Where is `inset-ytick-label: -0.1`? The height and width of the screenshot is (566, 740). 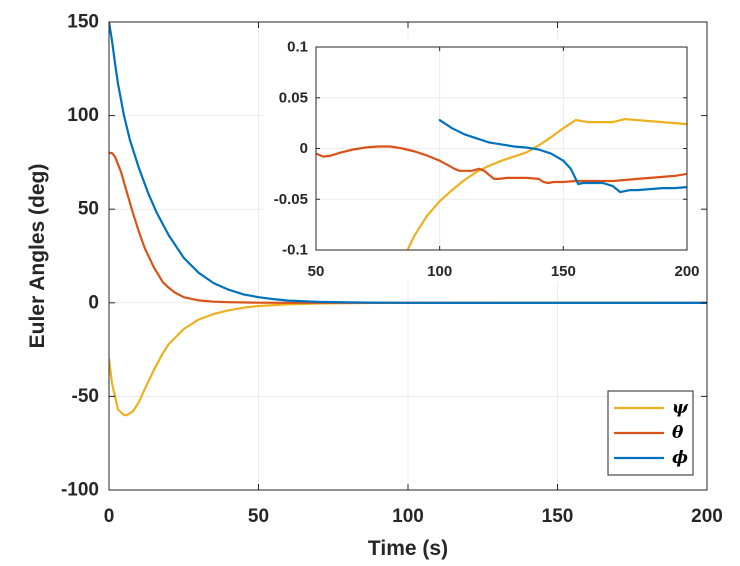 inset-ytick-label: -0.1 is located at coordinates (295, 250).